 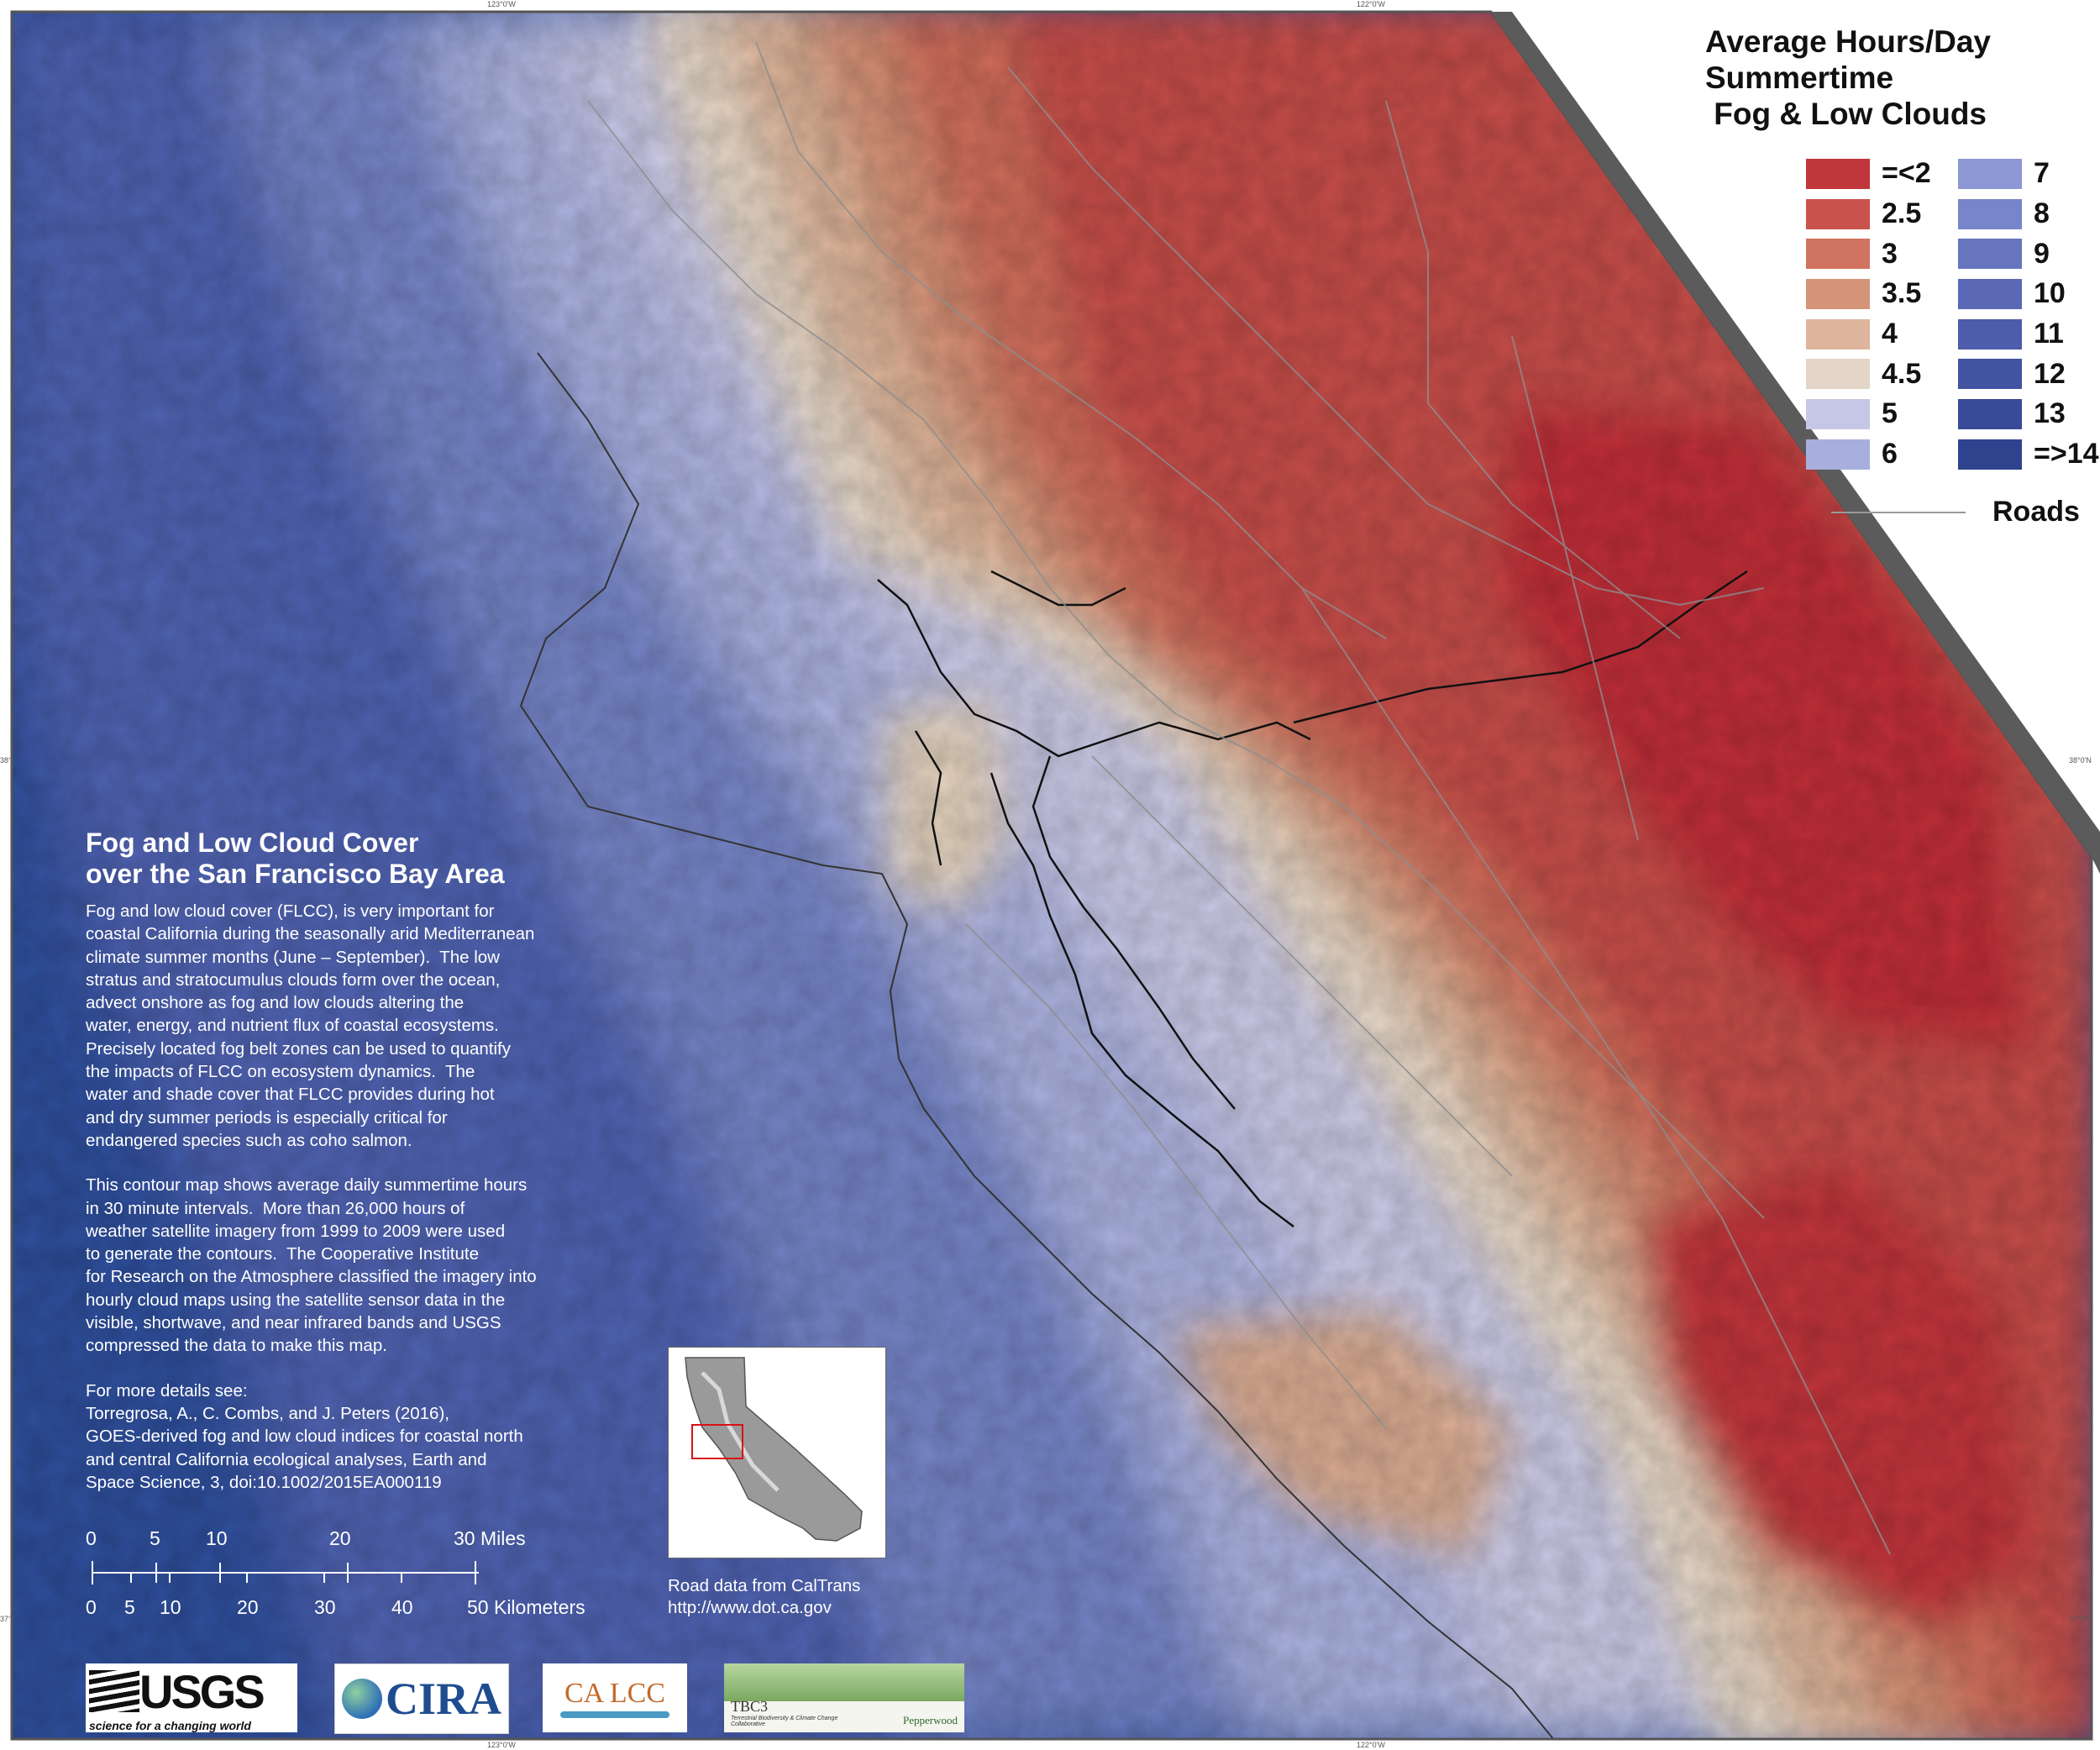 What do you see at coordinates (2042, 254) in the screenshot?
I see `legend-label: 9` at bounding box center [2042, 254].